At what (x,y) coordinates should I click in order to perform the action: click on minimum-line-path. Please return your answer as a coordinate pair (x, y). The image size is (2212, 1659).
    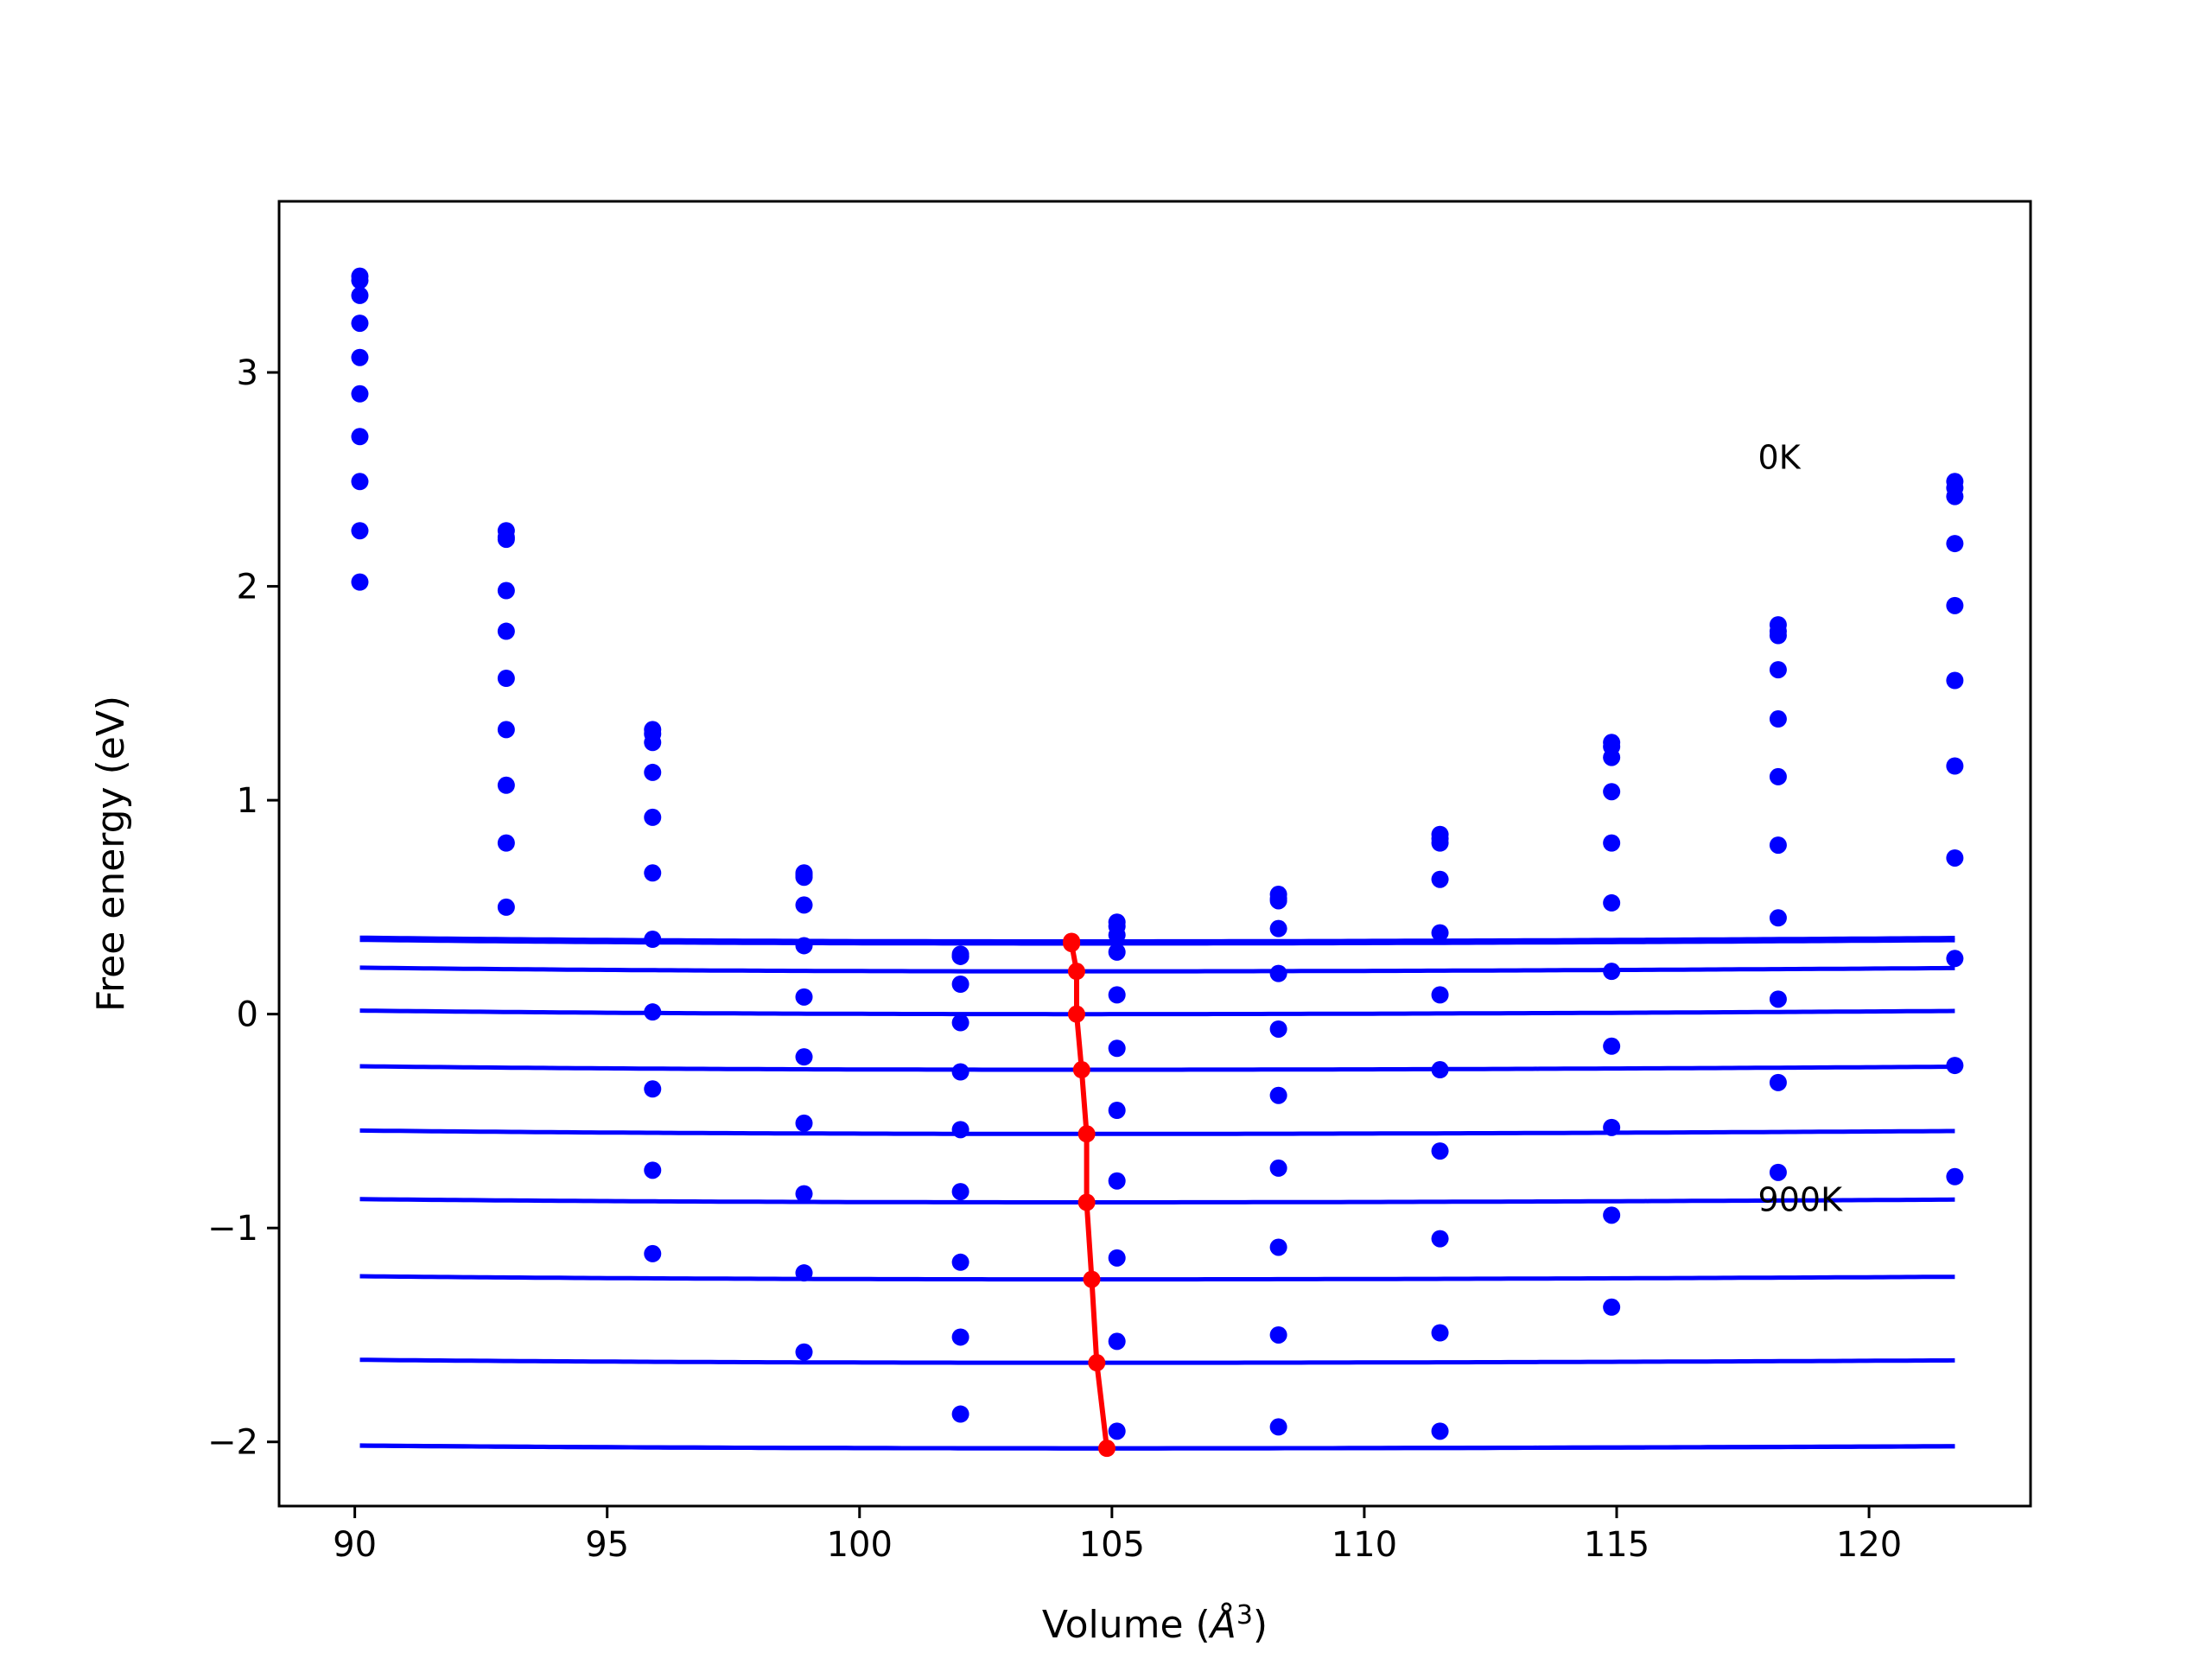
    Looking at the image, I should click on (1089, 1195).